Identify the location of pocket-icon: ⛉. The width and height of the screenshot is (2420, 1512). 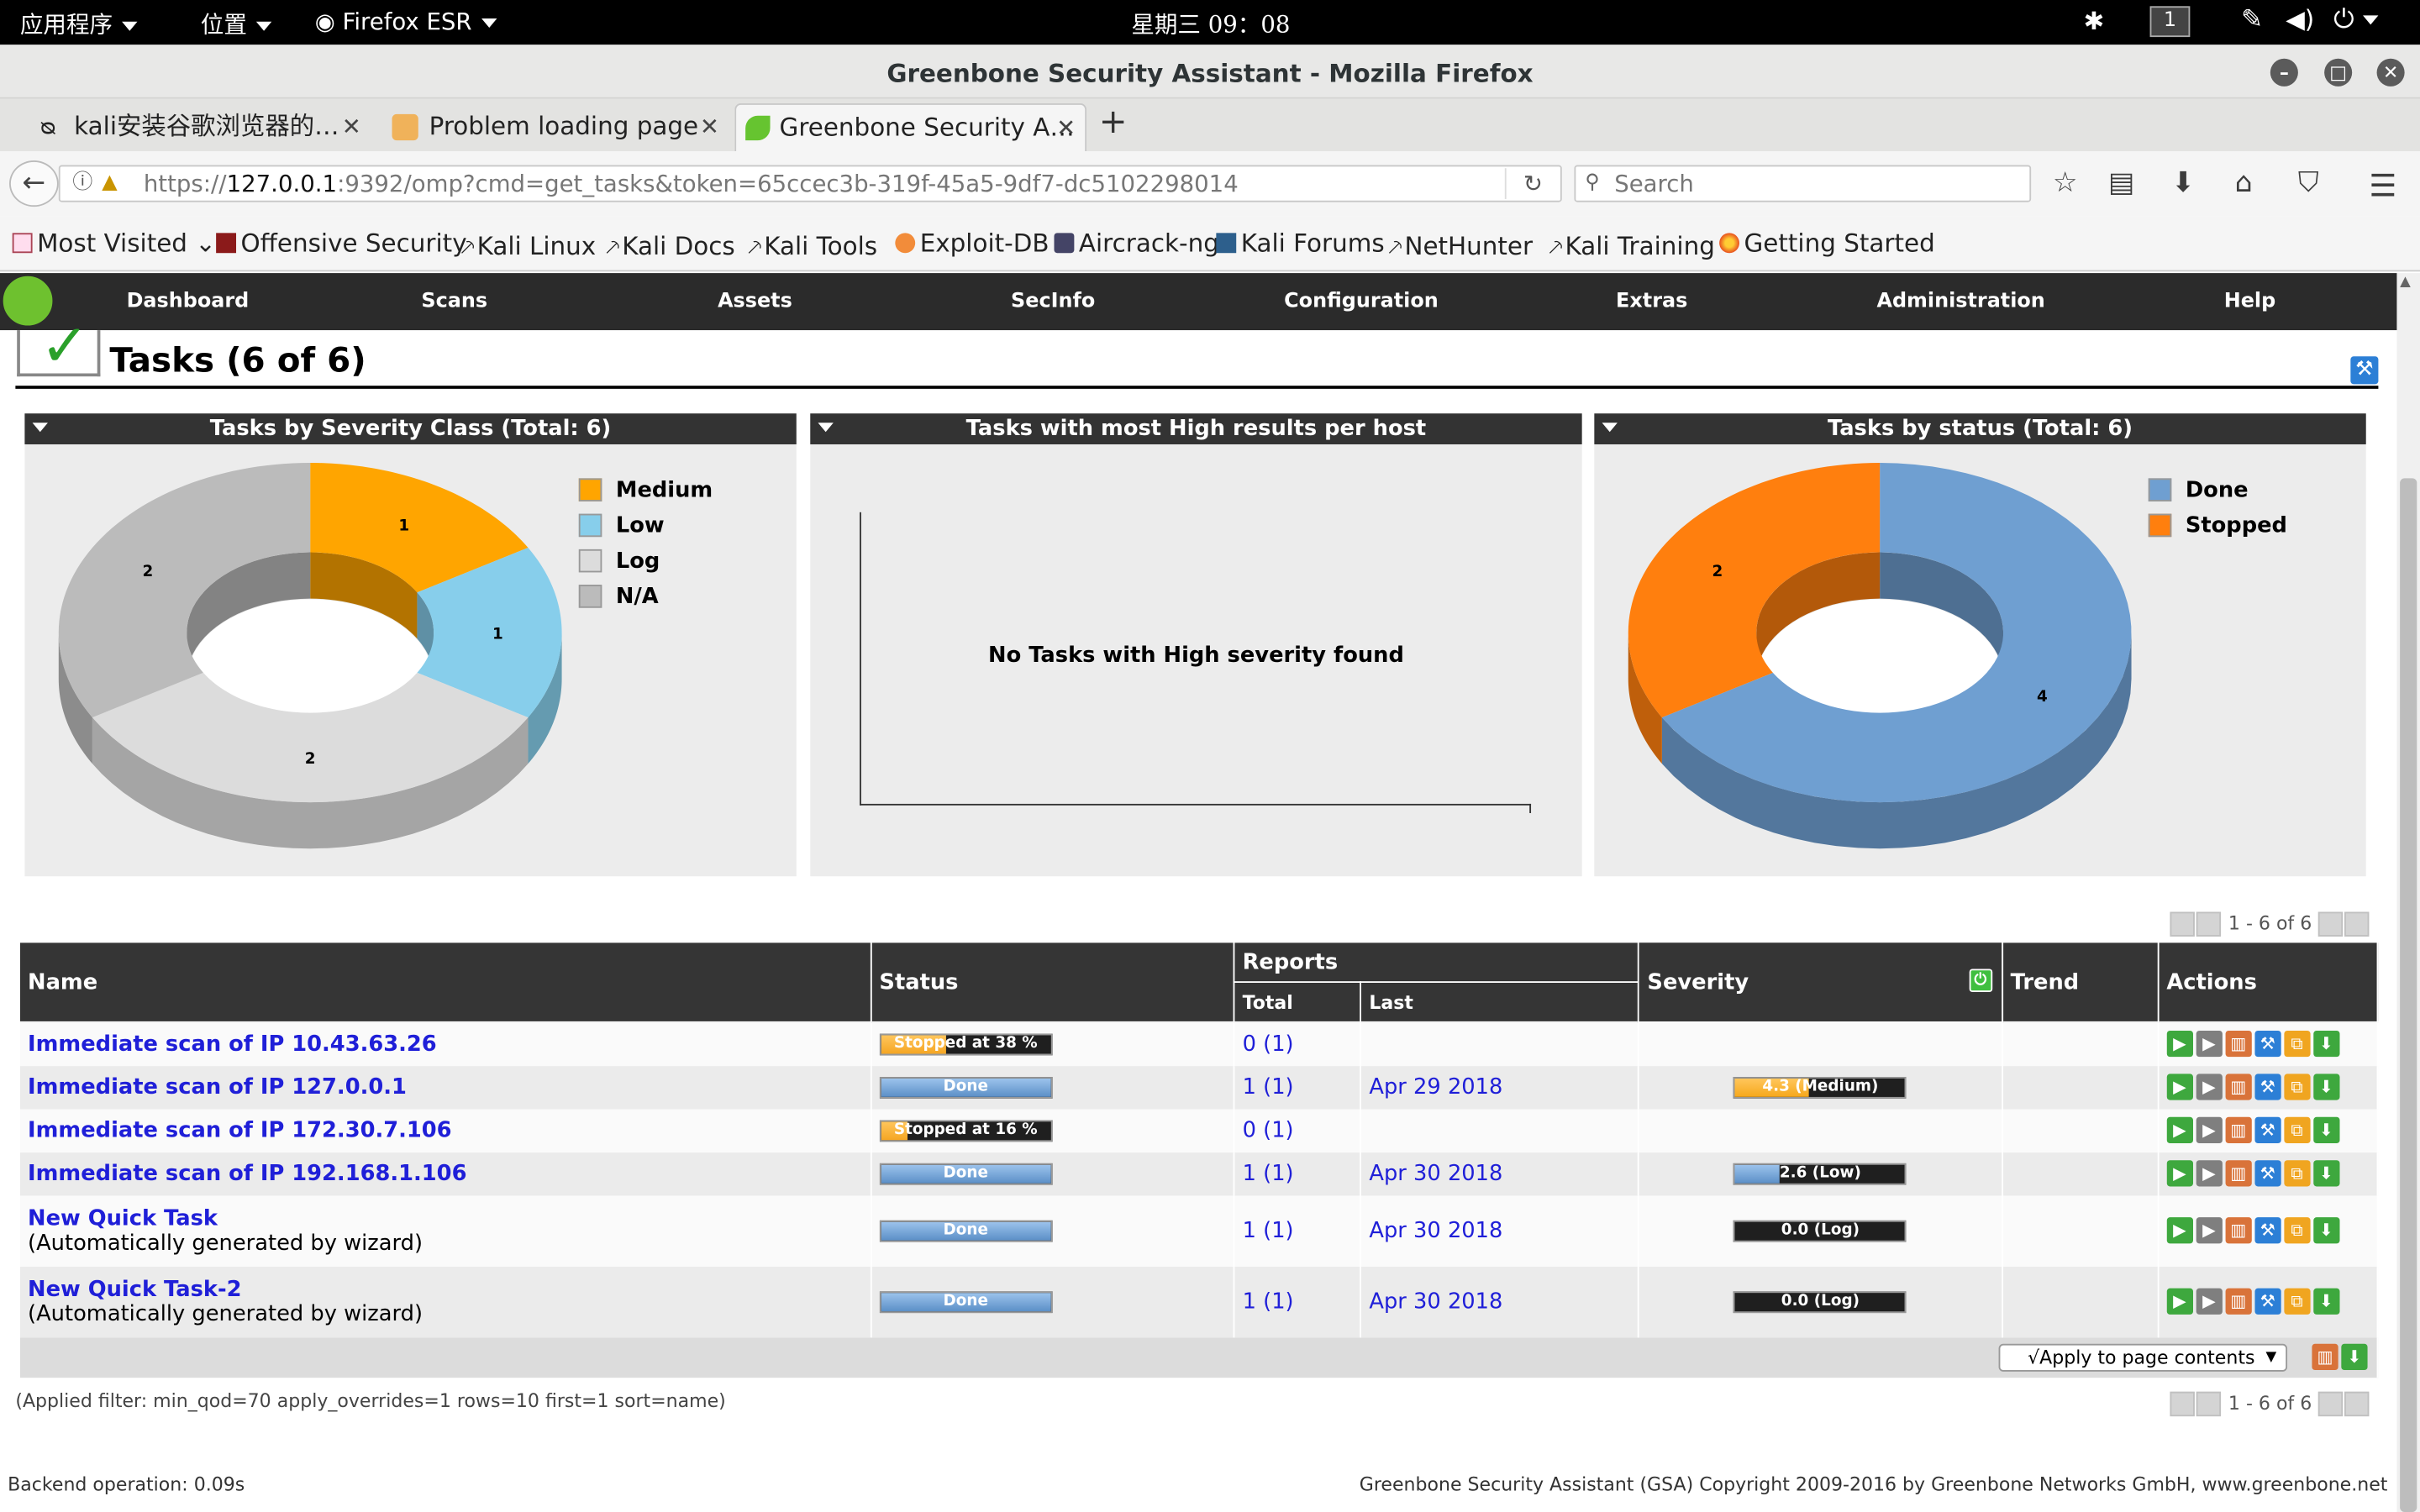
(2308, 182).